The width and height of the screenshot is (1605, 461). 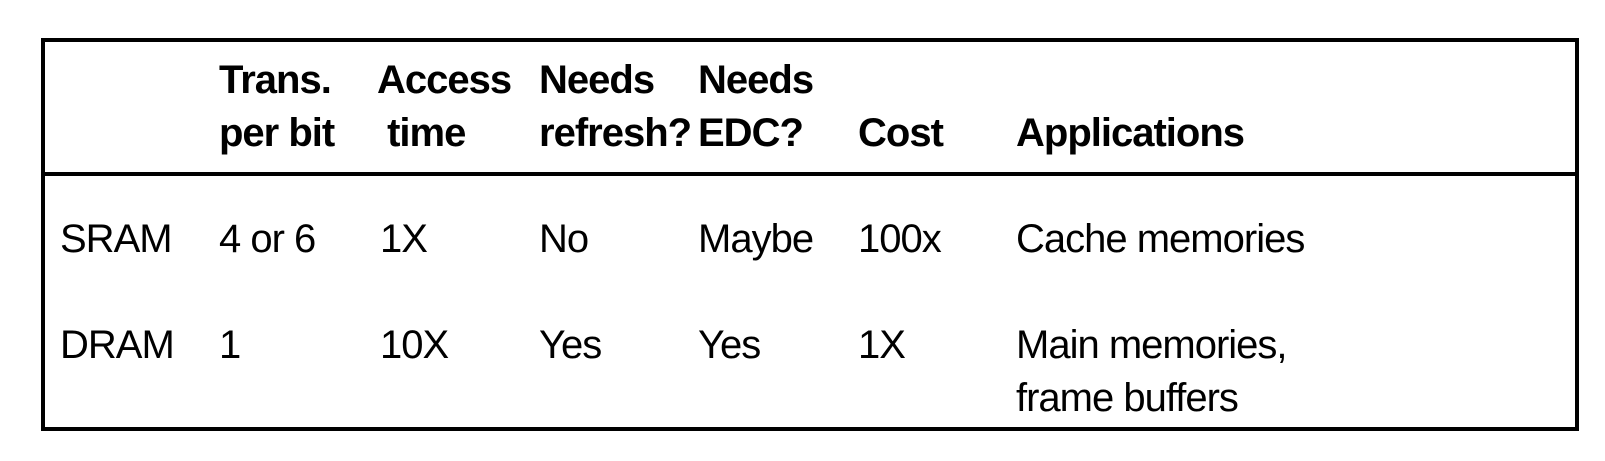 I want to click on header-needs-refresh: Needs refresh?, so click(x=615, y=107).